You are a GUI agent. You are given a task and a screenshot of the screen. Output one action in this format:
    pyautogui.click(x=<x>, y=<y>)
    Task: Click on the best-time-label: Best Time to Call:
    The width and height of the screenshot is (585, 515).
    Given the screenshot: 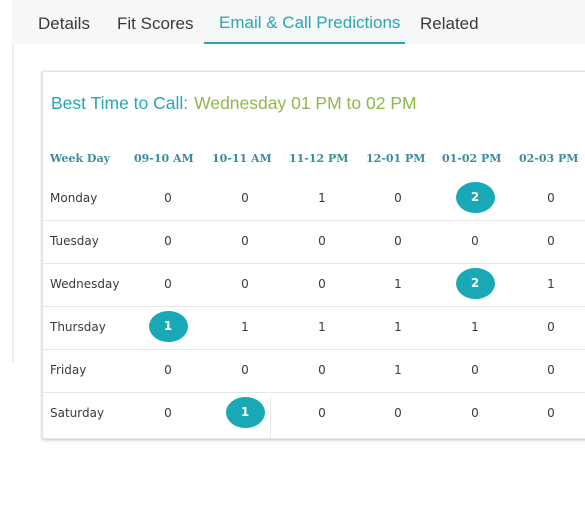 What is the action you would take?
    pyautogui.click(x=120, y=103)
    